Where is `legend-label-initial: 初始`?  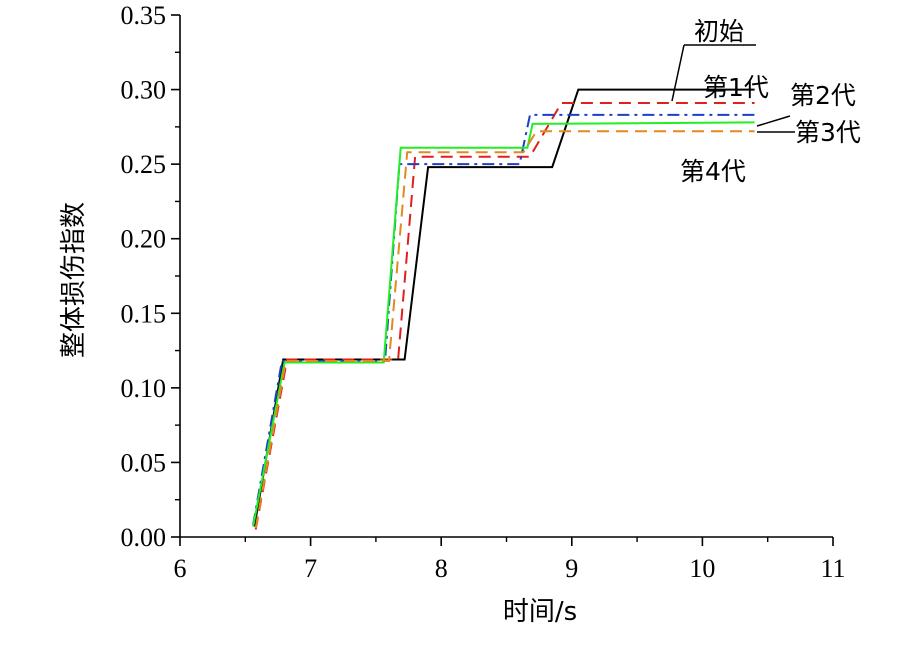 legend-label-initial: 初始 is located at coordinates (719, 31).